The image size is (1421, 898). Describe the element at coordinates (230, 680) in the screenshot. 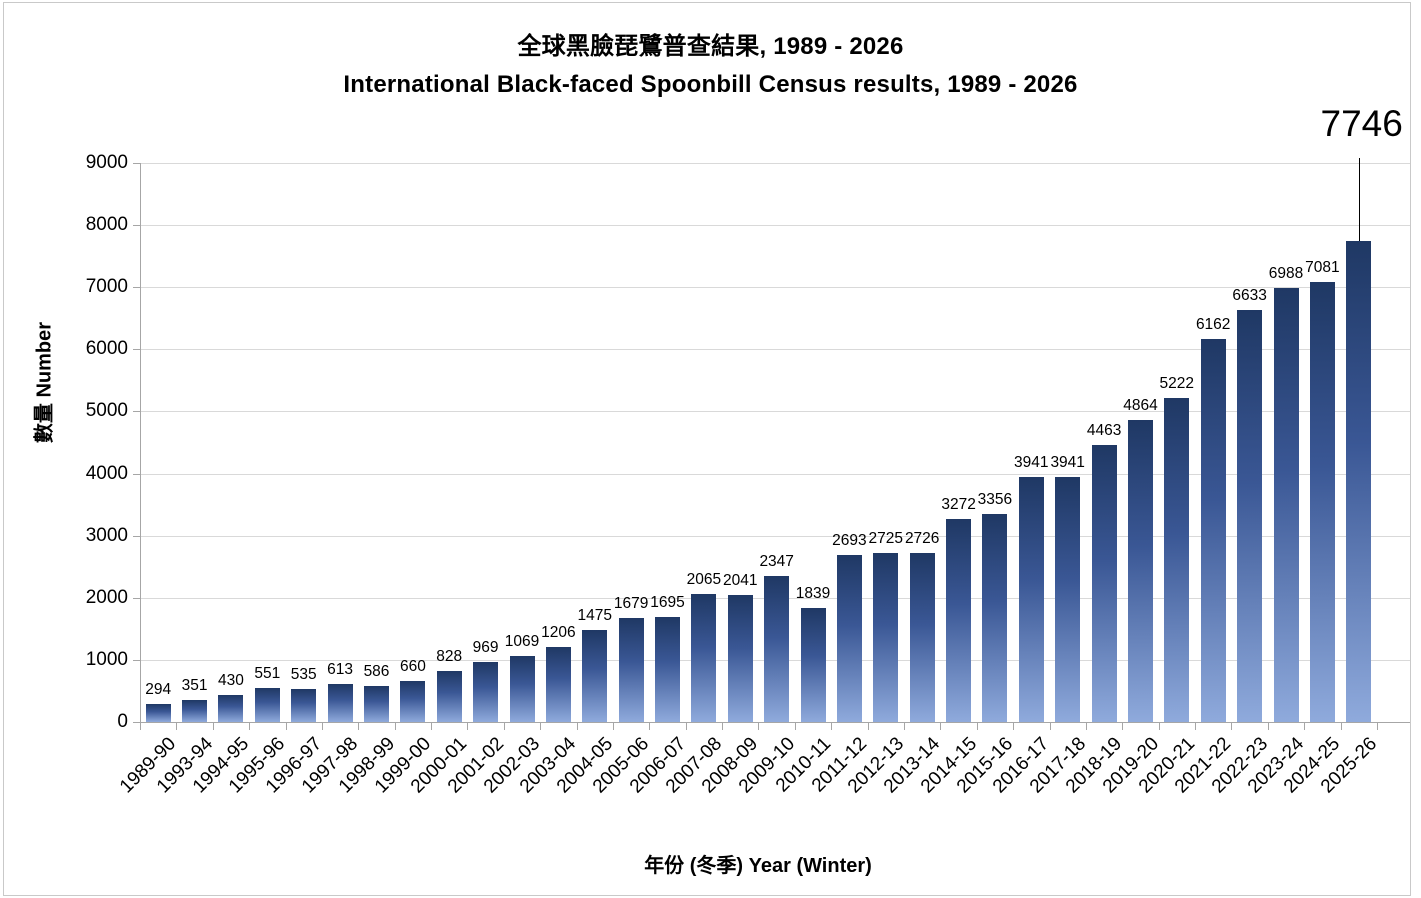

I see `bar-value-label: 430` at that location.